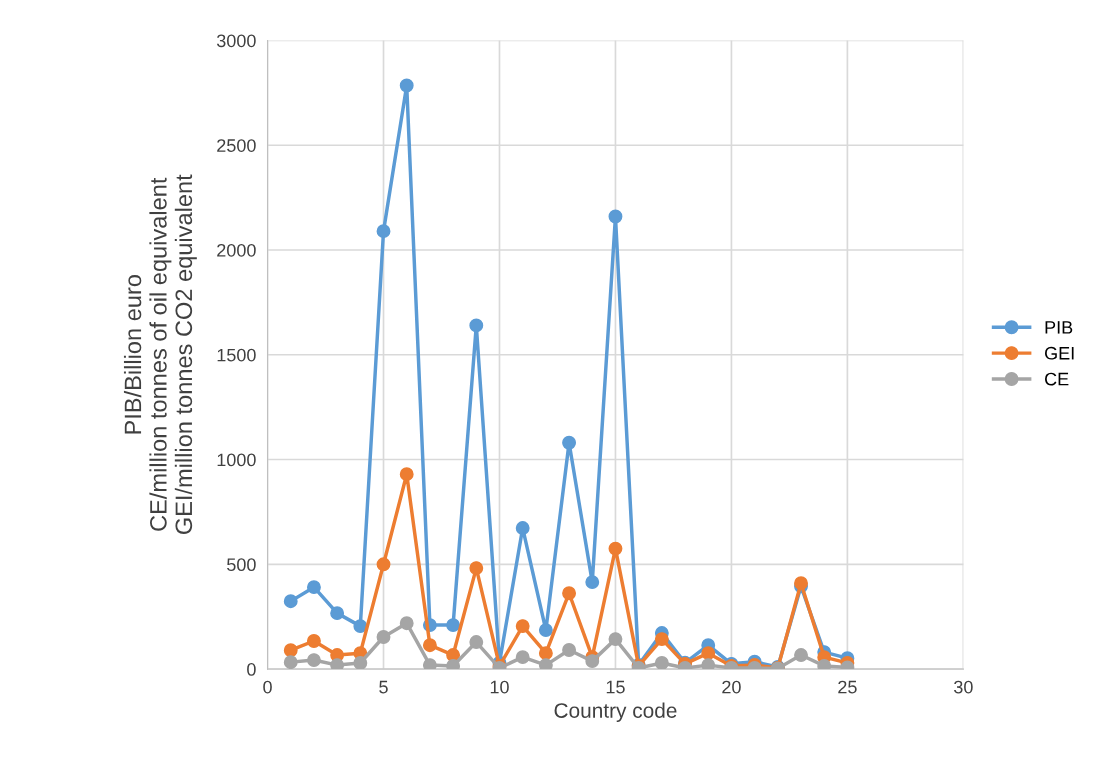  What do you see at coordinates (236, 250) in the screenshot?
I see `y-tick-label: 2000` at bounding box center [236, 250].